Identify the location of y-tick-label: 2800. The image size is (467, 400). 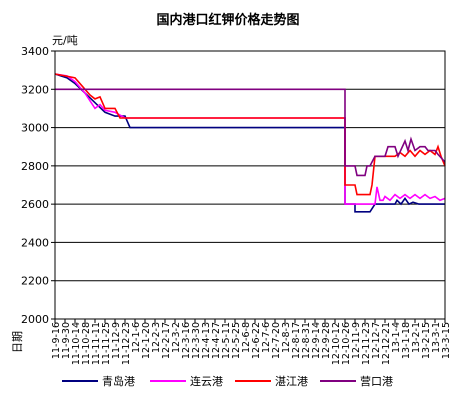
(35, 166).